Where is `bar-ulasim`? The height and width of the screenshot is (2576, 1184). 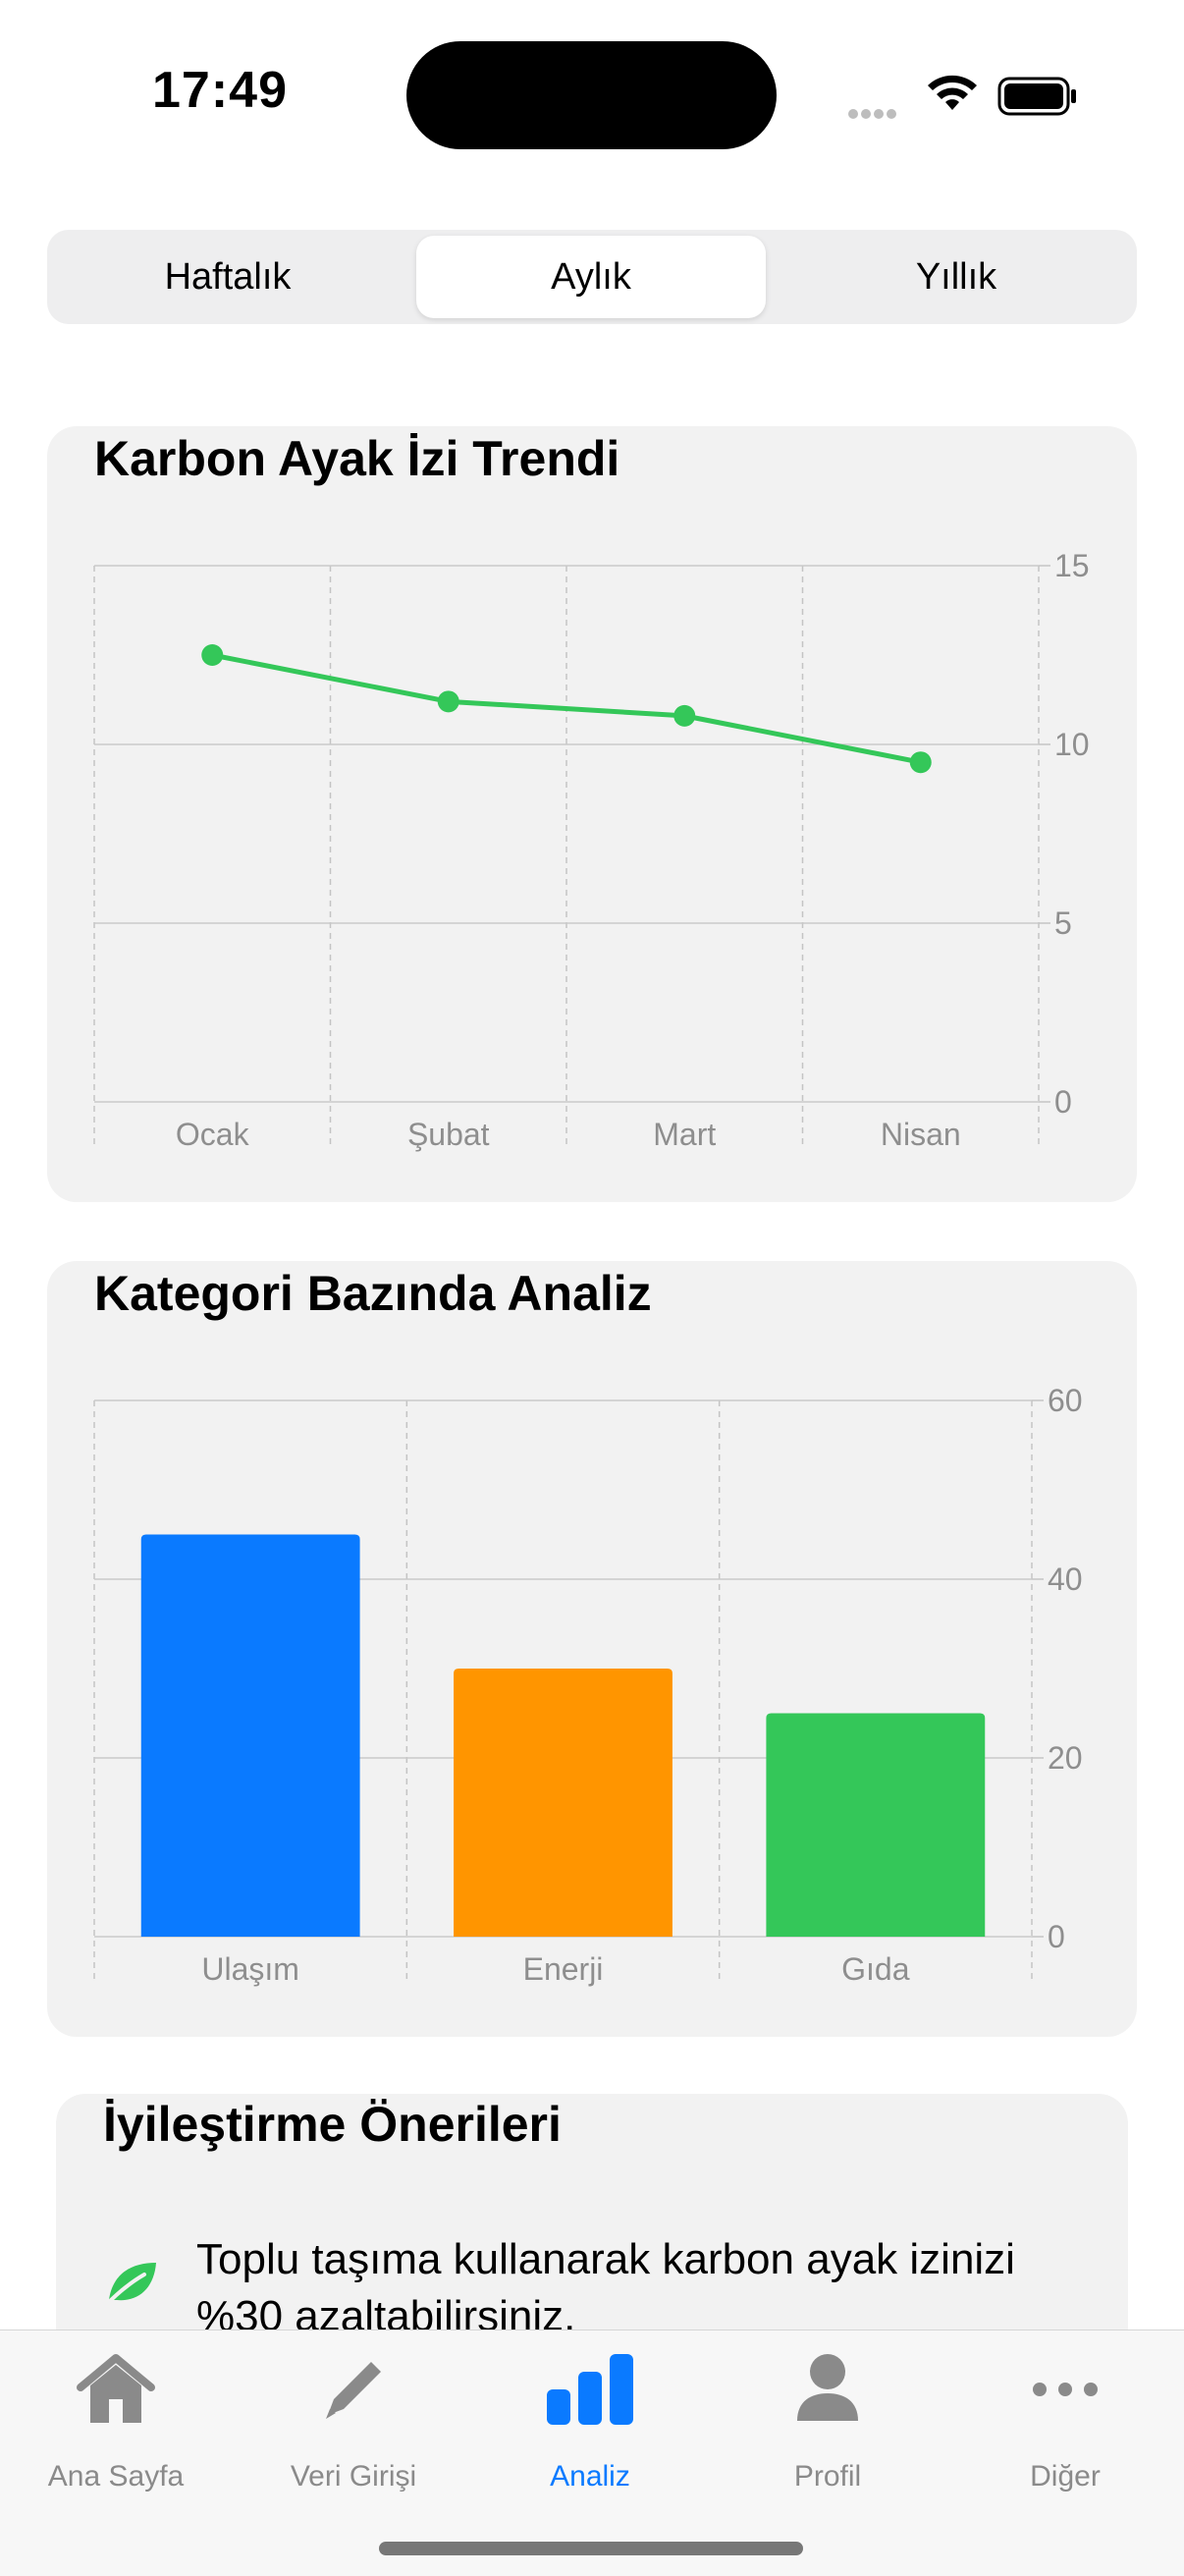
bar-ulasim is located at coordinates (250, 1736).